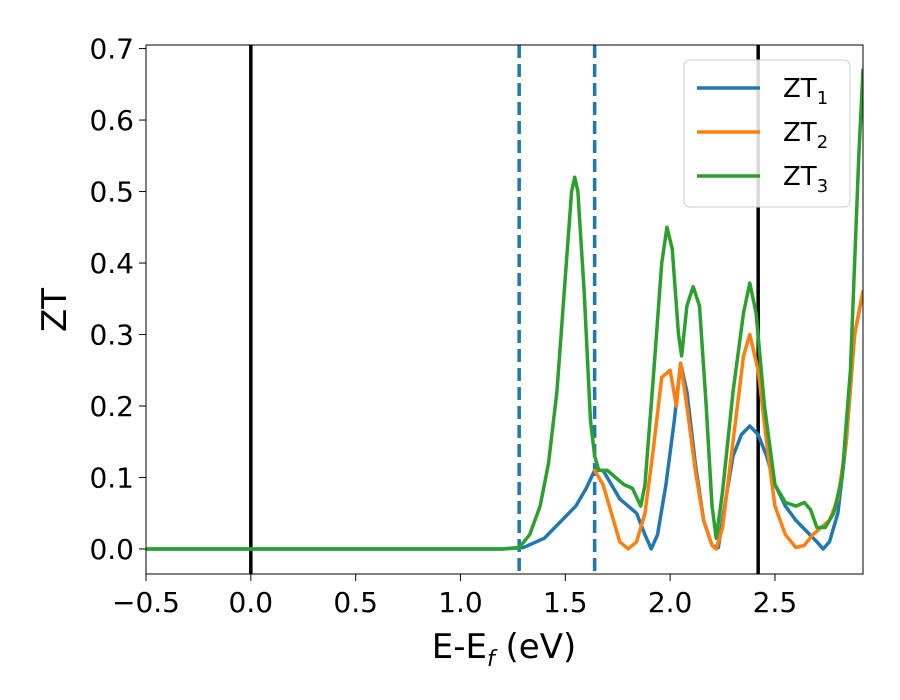 This screenshot has height=700, width=900. What do you see at coordinates (111, 120) in the screenshot?
I see `y-tick-label: 0.6` at bounding box center [111, 120].